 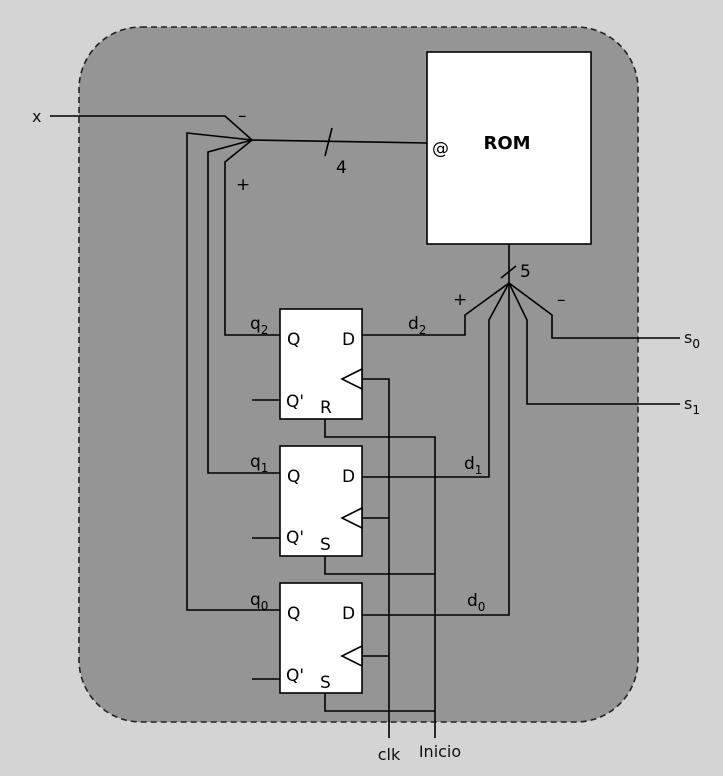 What do you see at coordinates (259, 601) in the screenshot?
I see `q0-label: q0` at bounding box center [259, 601].